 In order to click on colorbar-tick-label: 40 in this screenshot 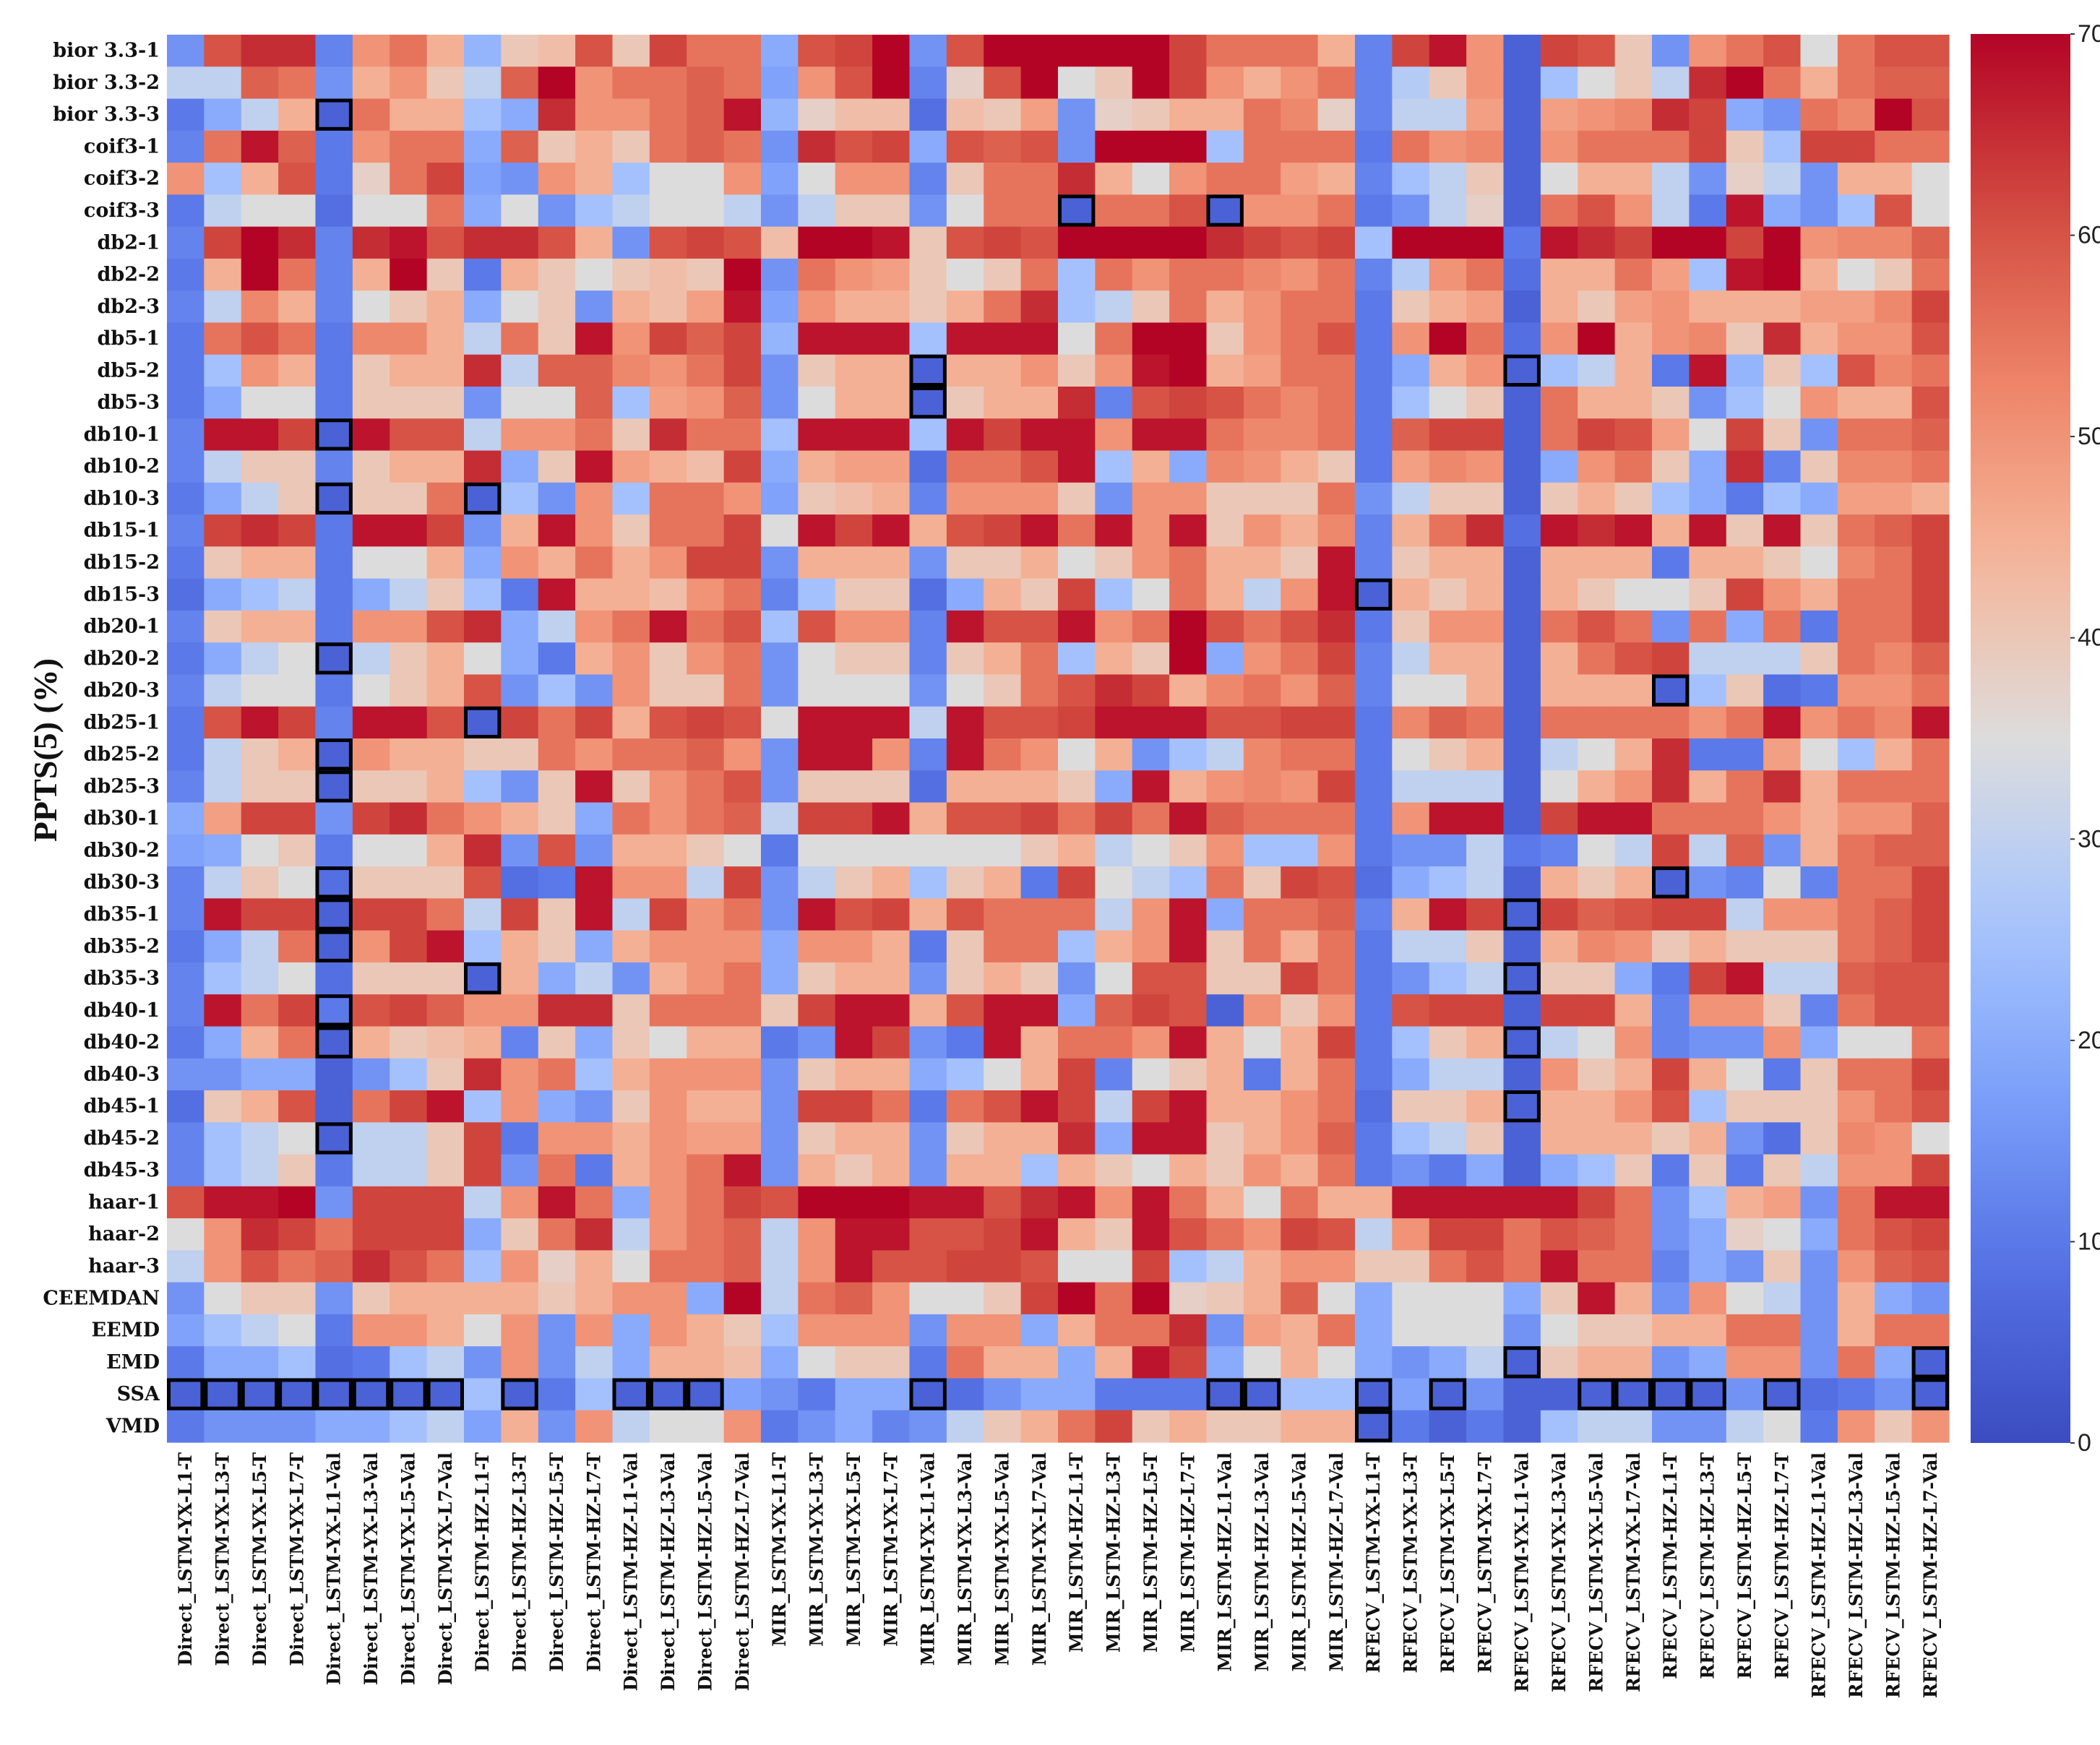, I will do `click(2089, 638)`.